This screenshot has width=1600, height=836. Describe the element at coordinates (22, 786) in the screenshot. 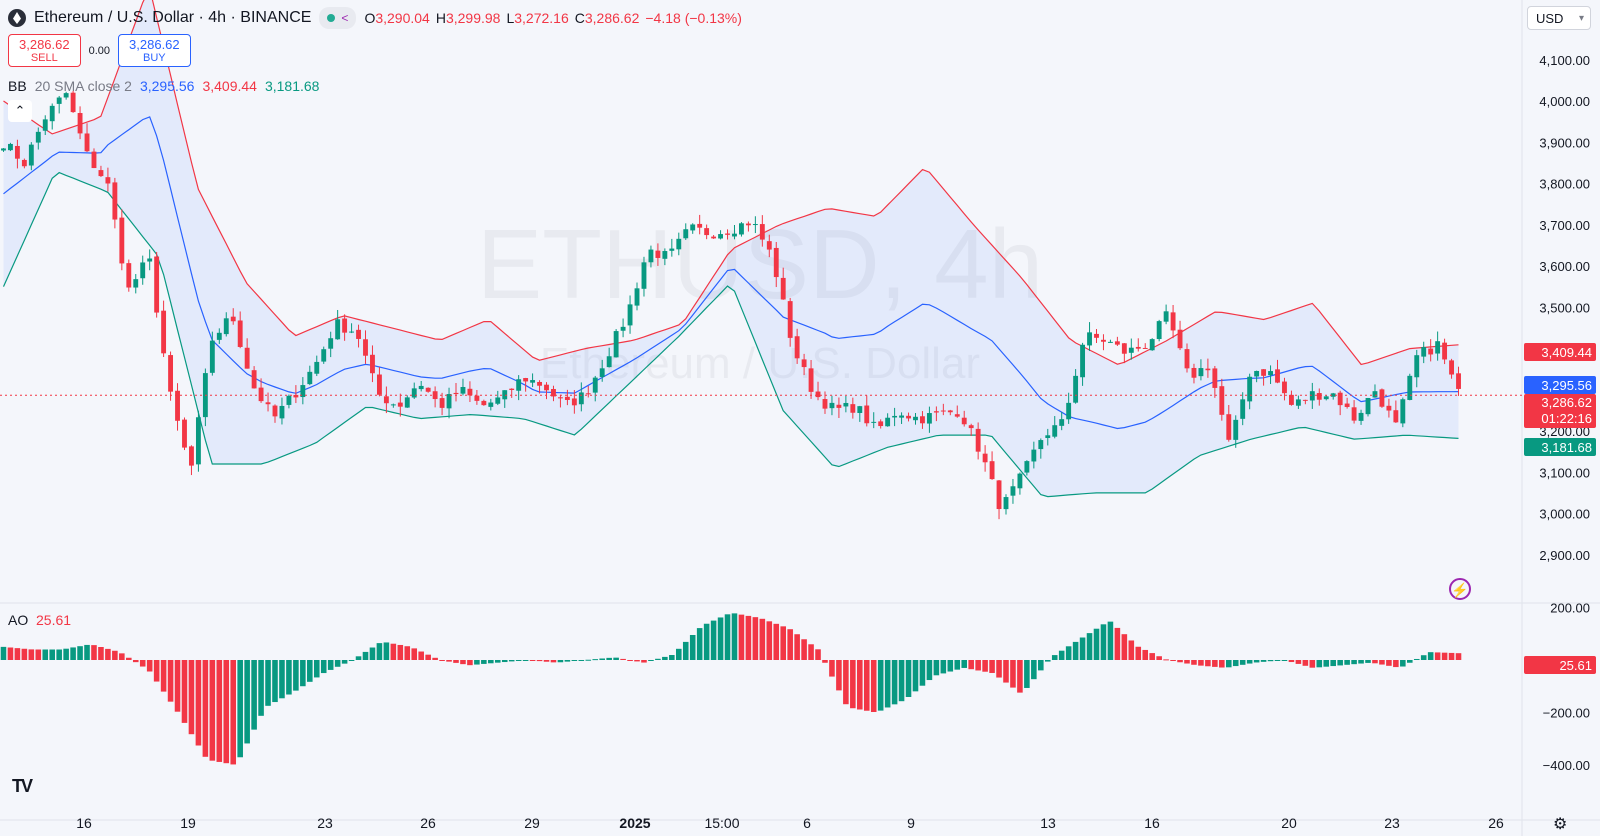

I see `tradingview-logo-icon: TV` at that location.